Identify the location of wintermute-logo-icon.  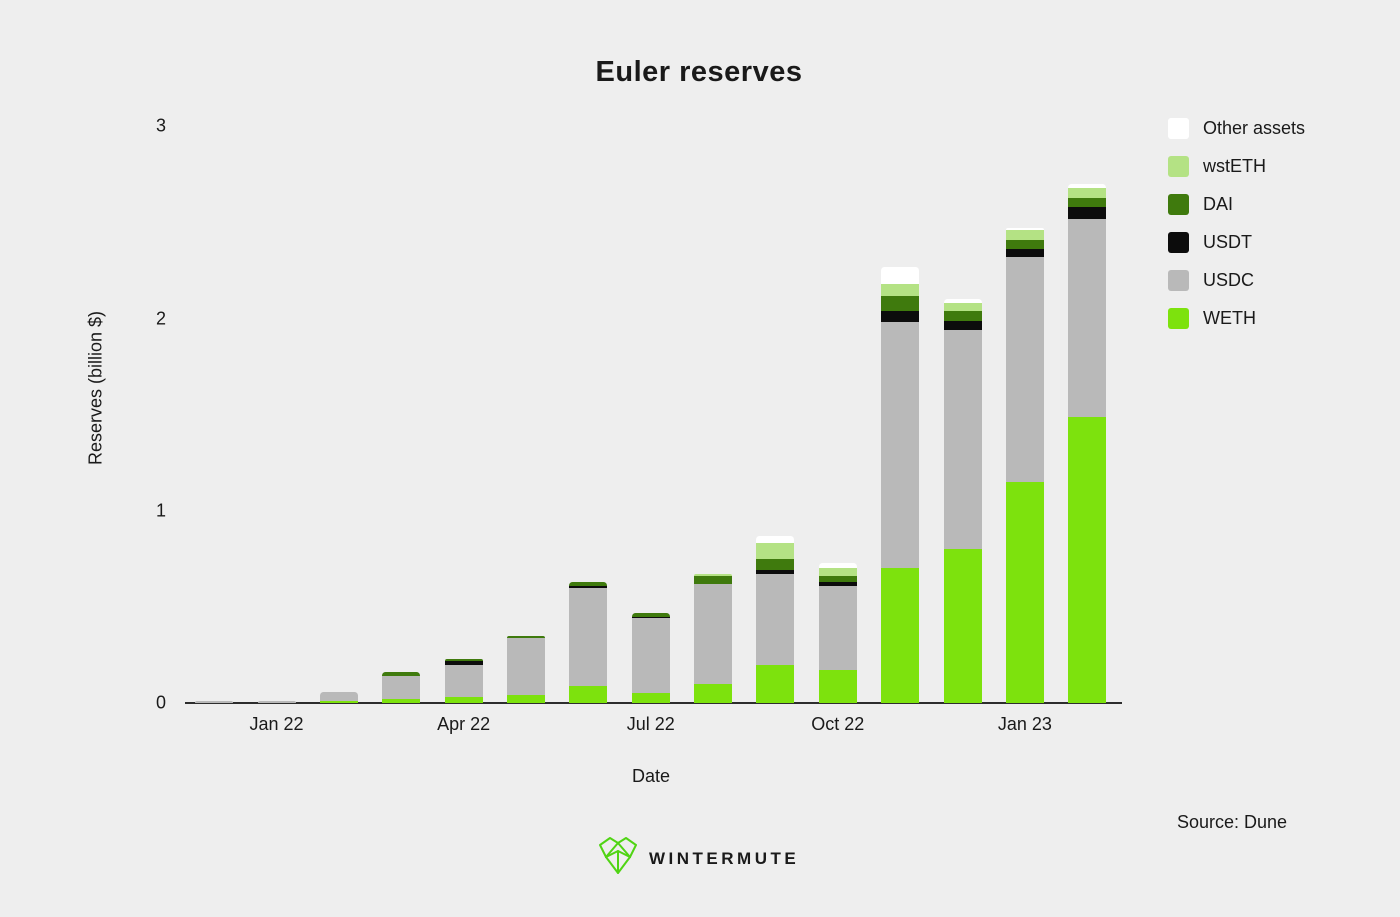
(618, 858).